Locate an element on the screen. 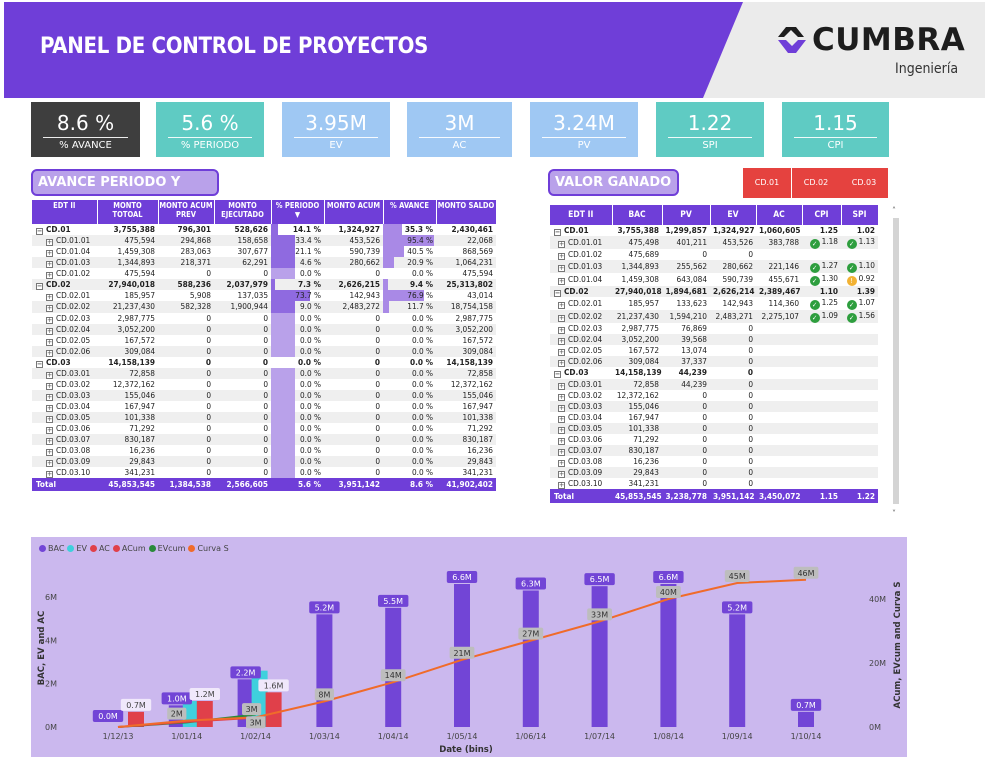 The image size is (989, 767). table-row: + CD.02.04 3,052,200 39,568 0 is located at coordinates (714, 340).